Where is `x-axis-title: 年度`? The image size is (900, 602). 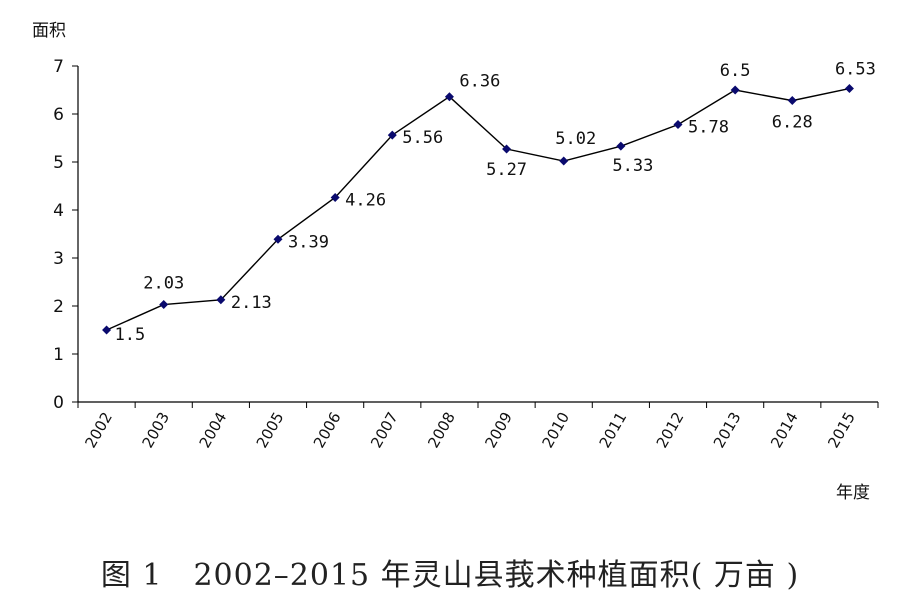
x-axis-title: 年度 is located at coordinates (853, 493).